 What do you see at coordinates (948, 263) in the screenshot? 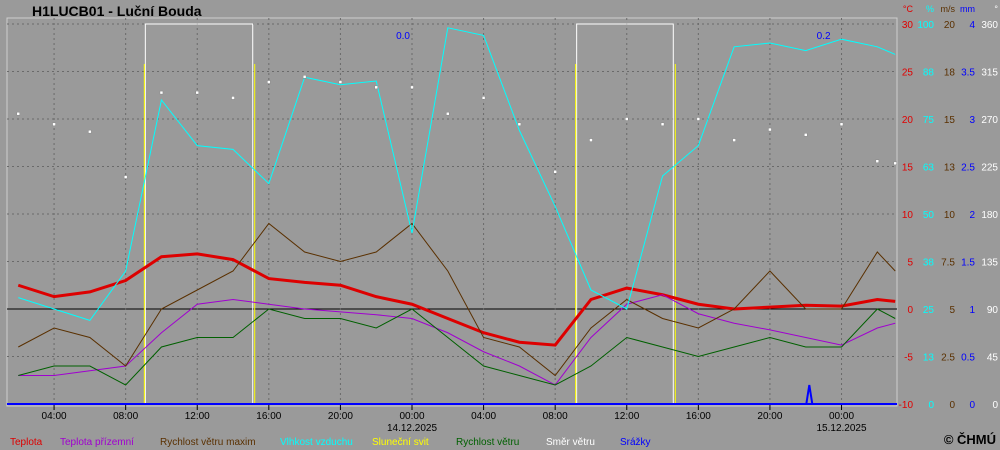
I see `axis-tick-label: 7.5` at bounding box center [948, 263].